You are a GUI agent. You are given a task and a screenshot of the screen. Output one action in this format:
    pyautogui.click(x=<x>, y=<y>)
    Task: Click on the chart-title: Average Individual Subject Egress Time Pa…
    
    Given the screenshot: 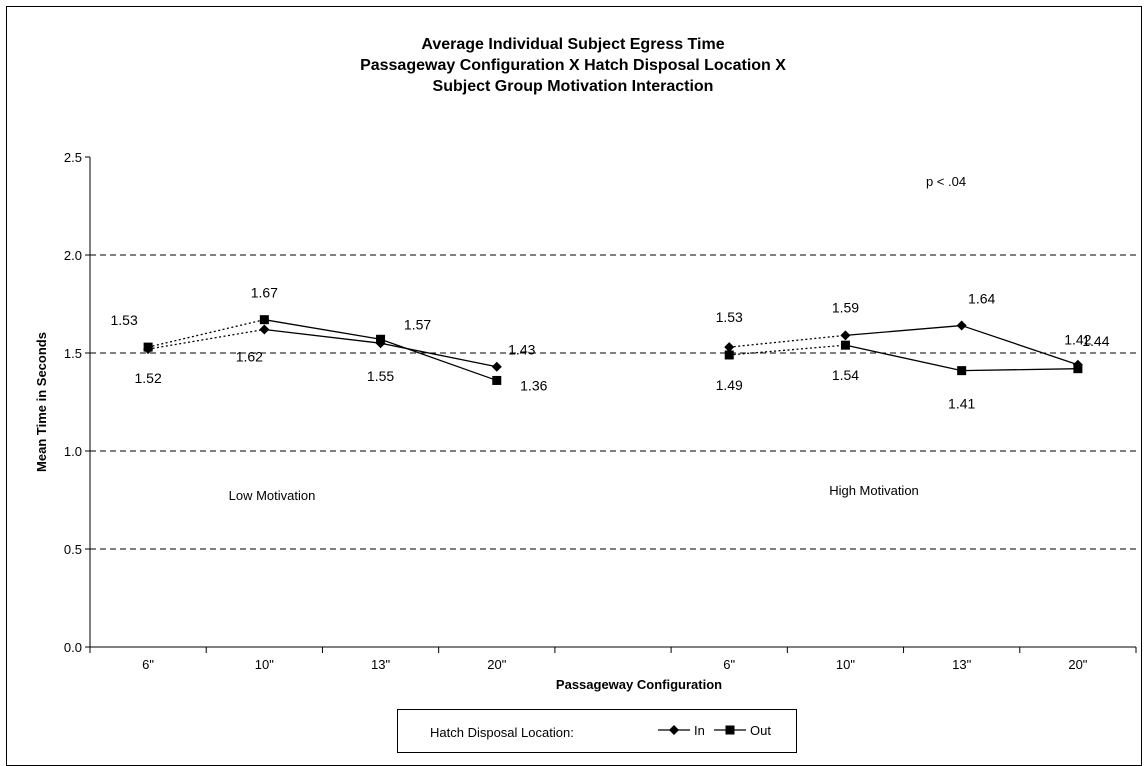 What is the action you would take?
    pyautogui.click(x=573, y=65)
    